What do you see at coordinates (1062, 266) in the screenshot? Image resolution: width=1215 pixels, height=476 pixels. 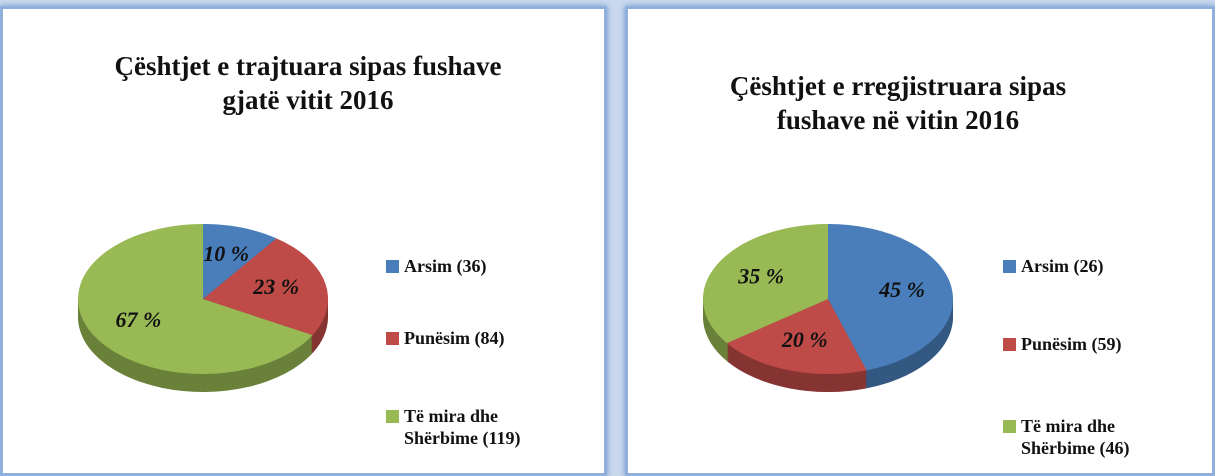 I see `legend-label: Arsim (26)` at bounding box center [1062, 266].